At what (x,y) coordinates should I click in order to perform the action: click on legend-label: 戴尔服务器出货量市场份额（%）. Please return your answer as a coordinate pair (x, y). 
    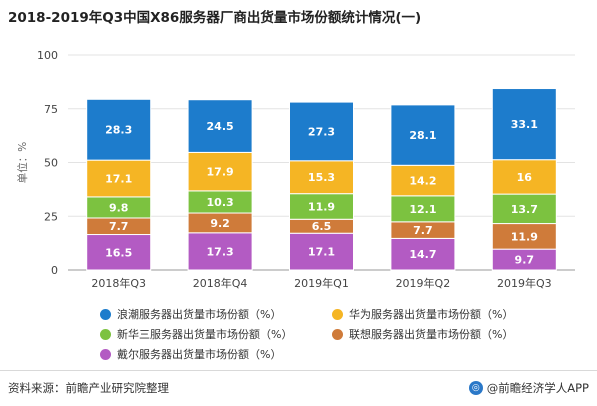
    Looking at the image, I should click on (199, 354).